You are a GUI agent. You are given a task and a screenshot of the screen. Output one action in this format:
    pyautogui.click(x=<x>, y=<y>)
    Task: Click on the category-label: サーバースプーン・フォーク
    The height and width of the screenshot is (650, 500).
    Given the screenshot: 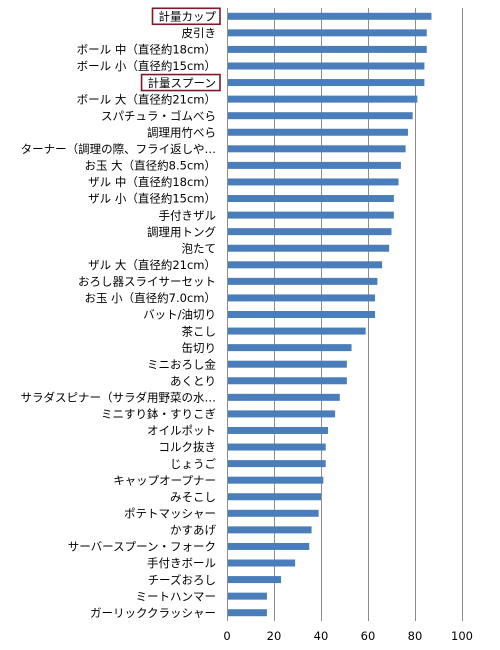 What is the action you would take?
    pyautogui.click(x=142, y=547)
    